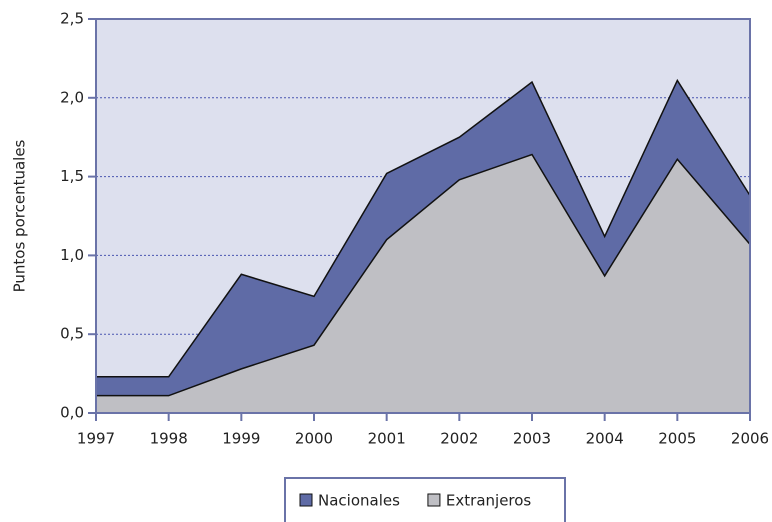  Describe the element at coordinates (605, 439) in the screenshot. I see `x-tick-label: 2004` at that location.